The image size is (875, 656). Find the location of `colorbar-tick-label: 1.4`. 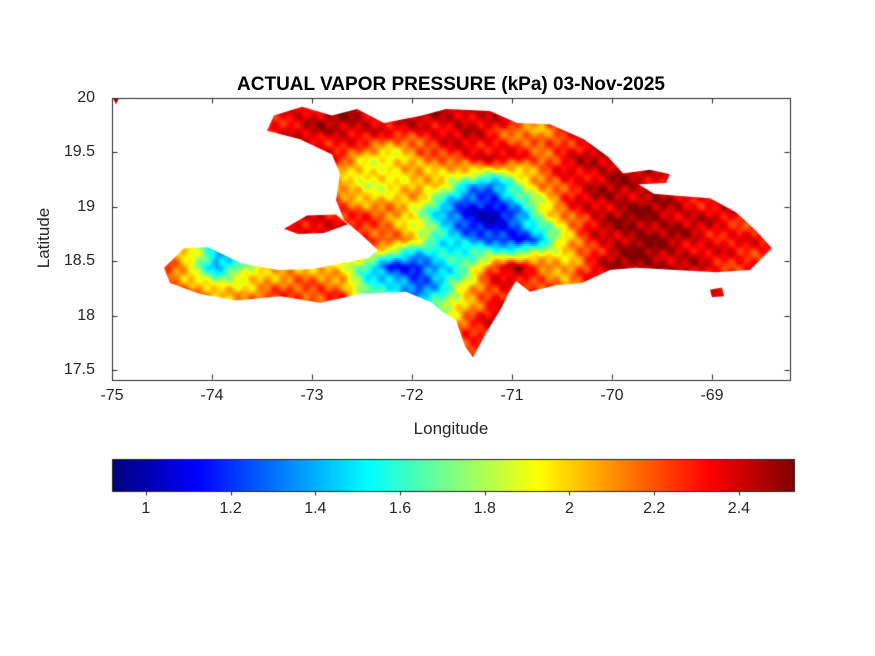

colorbar-tick-label: 1.4 is located at coordinates (315, 508).